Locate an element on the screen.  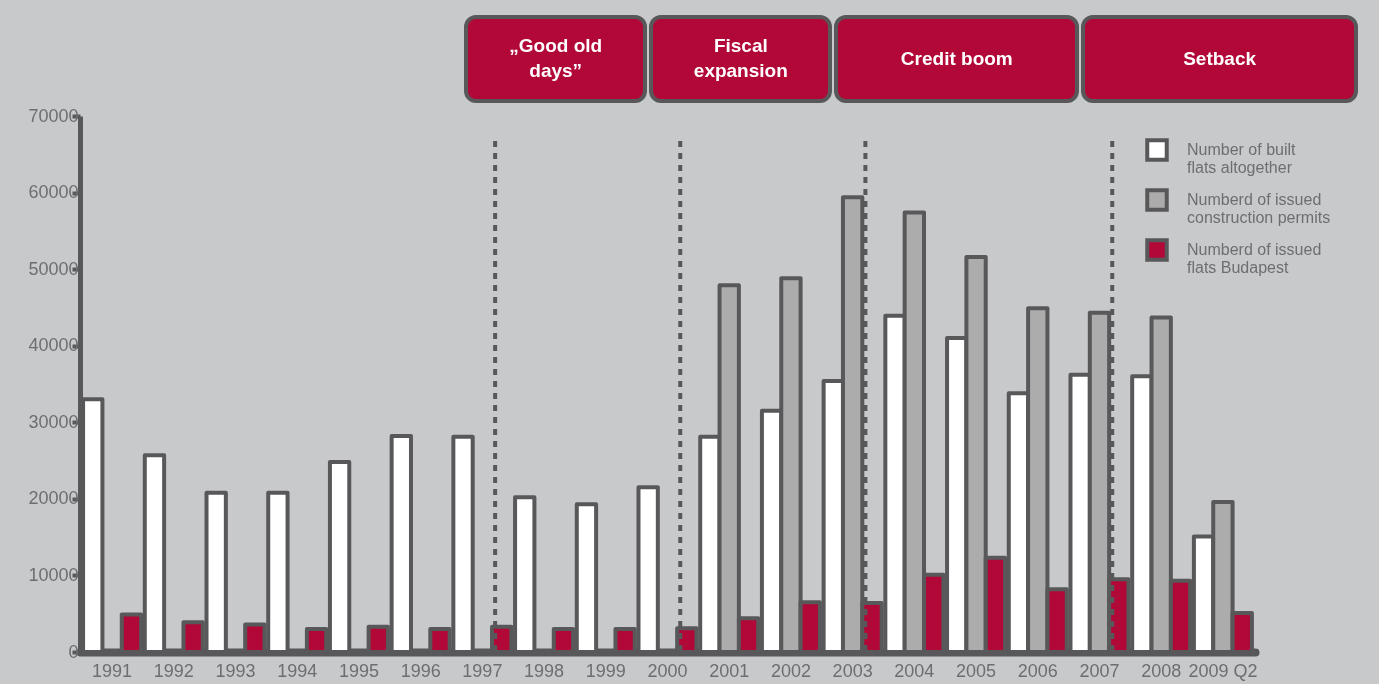
x-tick-label: 1992 is located at coordinates (173, 670).